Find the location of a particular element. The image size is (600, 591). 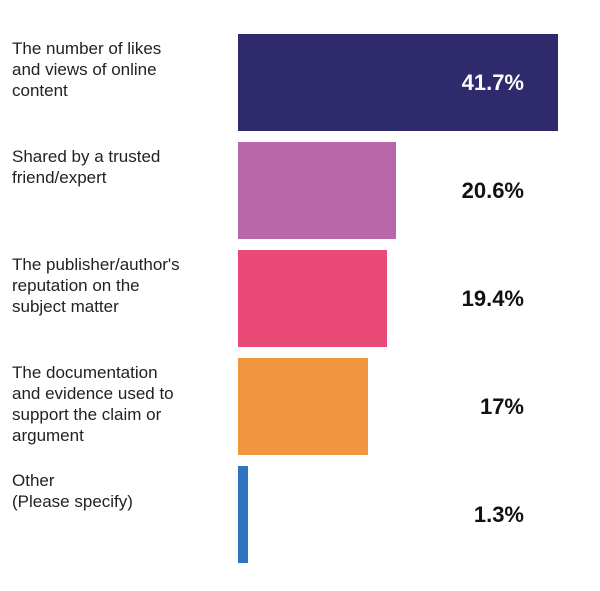

value-label: 41.7% is located at coordinates (492, 82).